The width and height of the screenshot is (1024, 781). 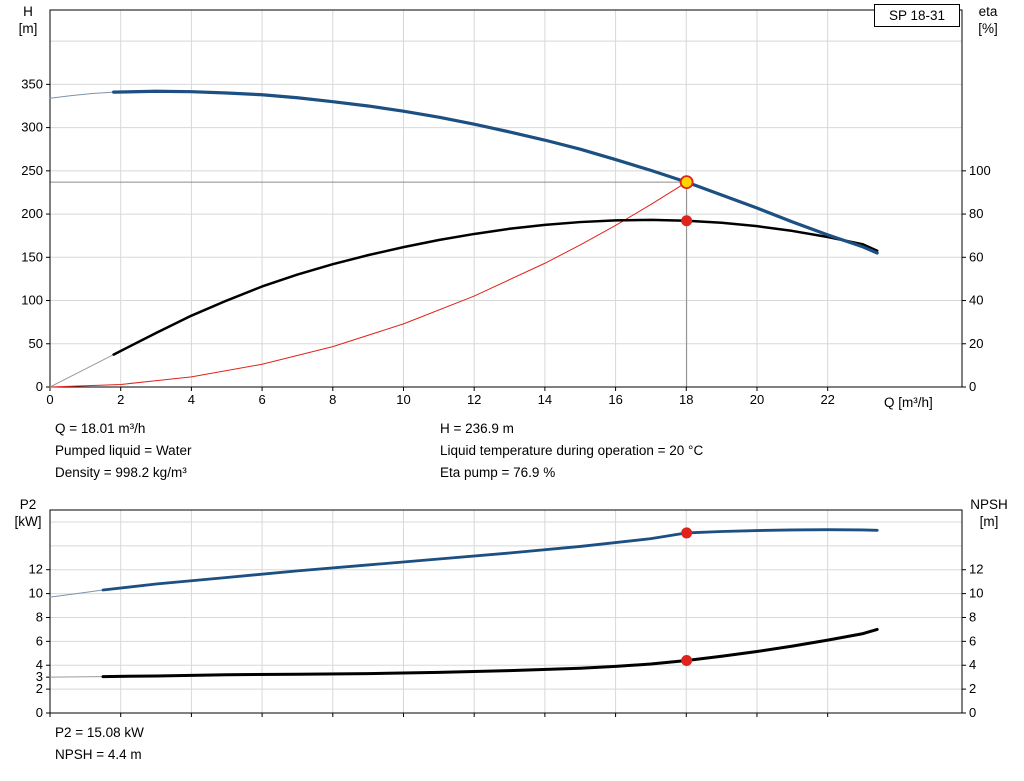 What do you see at coordinates (98, 754) in the screenshot?
I see `operating-point-npsh: NPSH = 4.4 m` at bounding box center [98, 754].